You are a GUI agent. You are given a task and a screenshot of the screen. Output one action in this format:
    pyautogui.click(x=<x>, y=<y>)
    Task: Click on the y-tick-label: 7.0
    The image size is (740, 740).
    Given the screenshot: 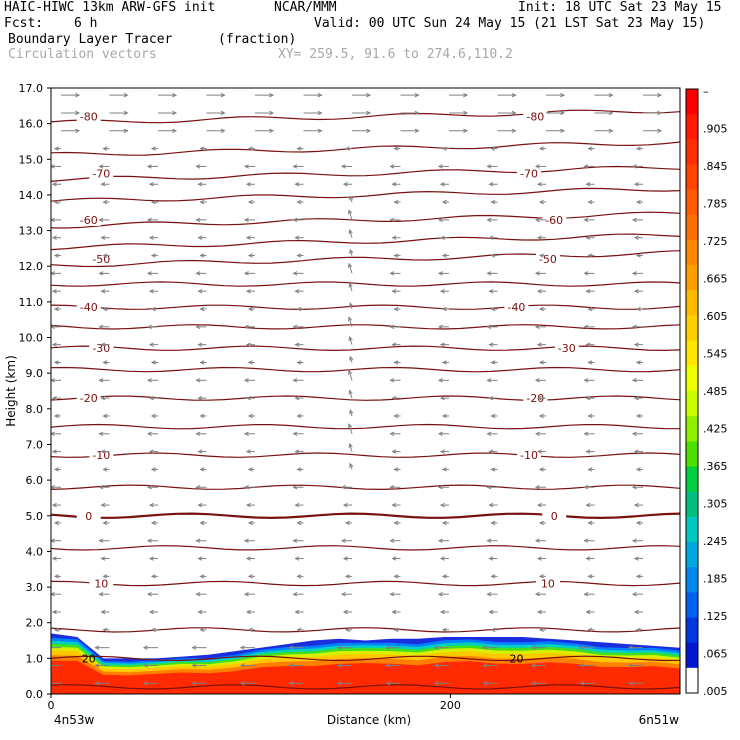 What is the action you would take?
    pyautogui.click(x=35, y=444)
    